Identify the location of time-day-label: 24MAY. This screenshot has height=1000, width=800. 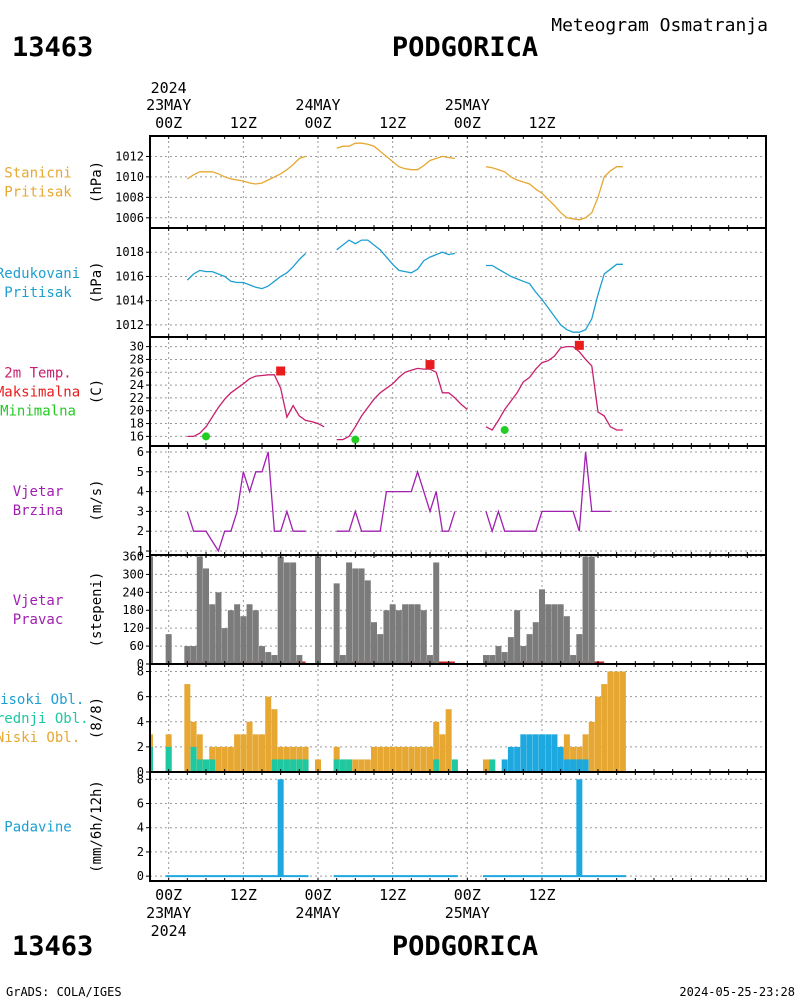
(317, 913).